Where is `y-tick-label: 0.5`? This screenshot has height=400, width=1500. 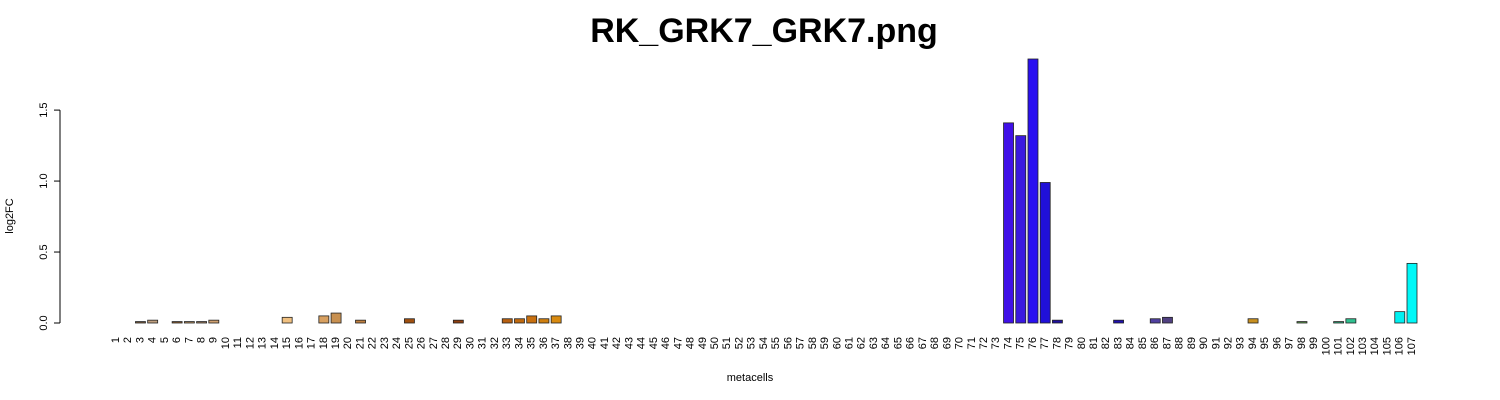
y-tick-label: 0.5 is located at coordinates (44, 251).